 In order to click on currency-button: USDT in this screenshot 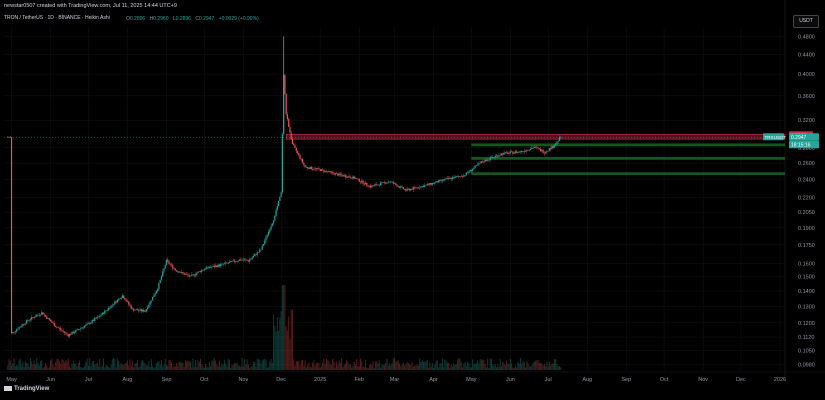, I will do `click(806, 21)`.